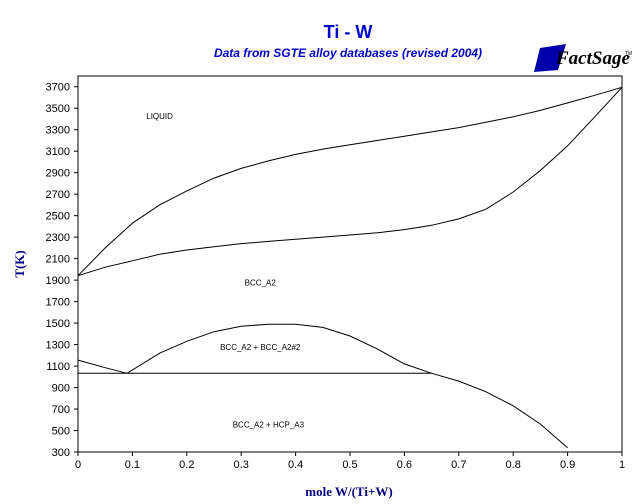  Describe the element at coordinates (58, 367) in the screenshot. I see `y-tick-label: 1100` at that location.